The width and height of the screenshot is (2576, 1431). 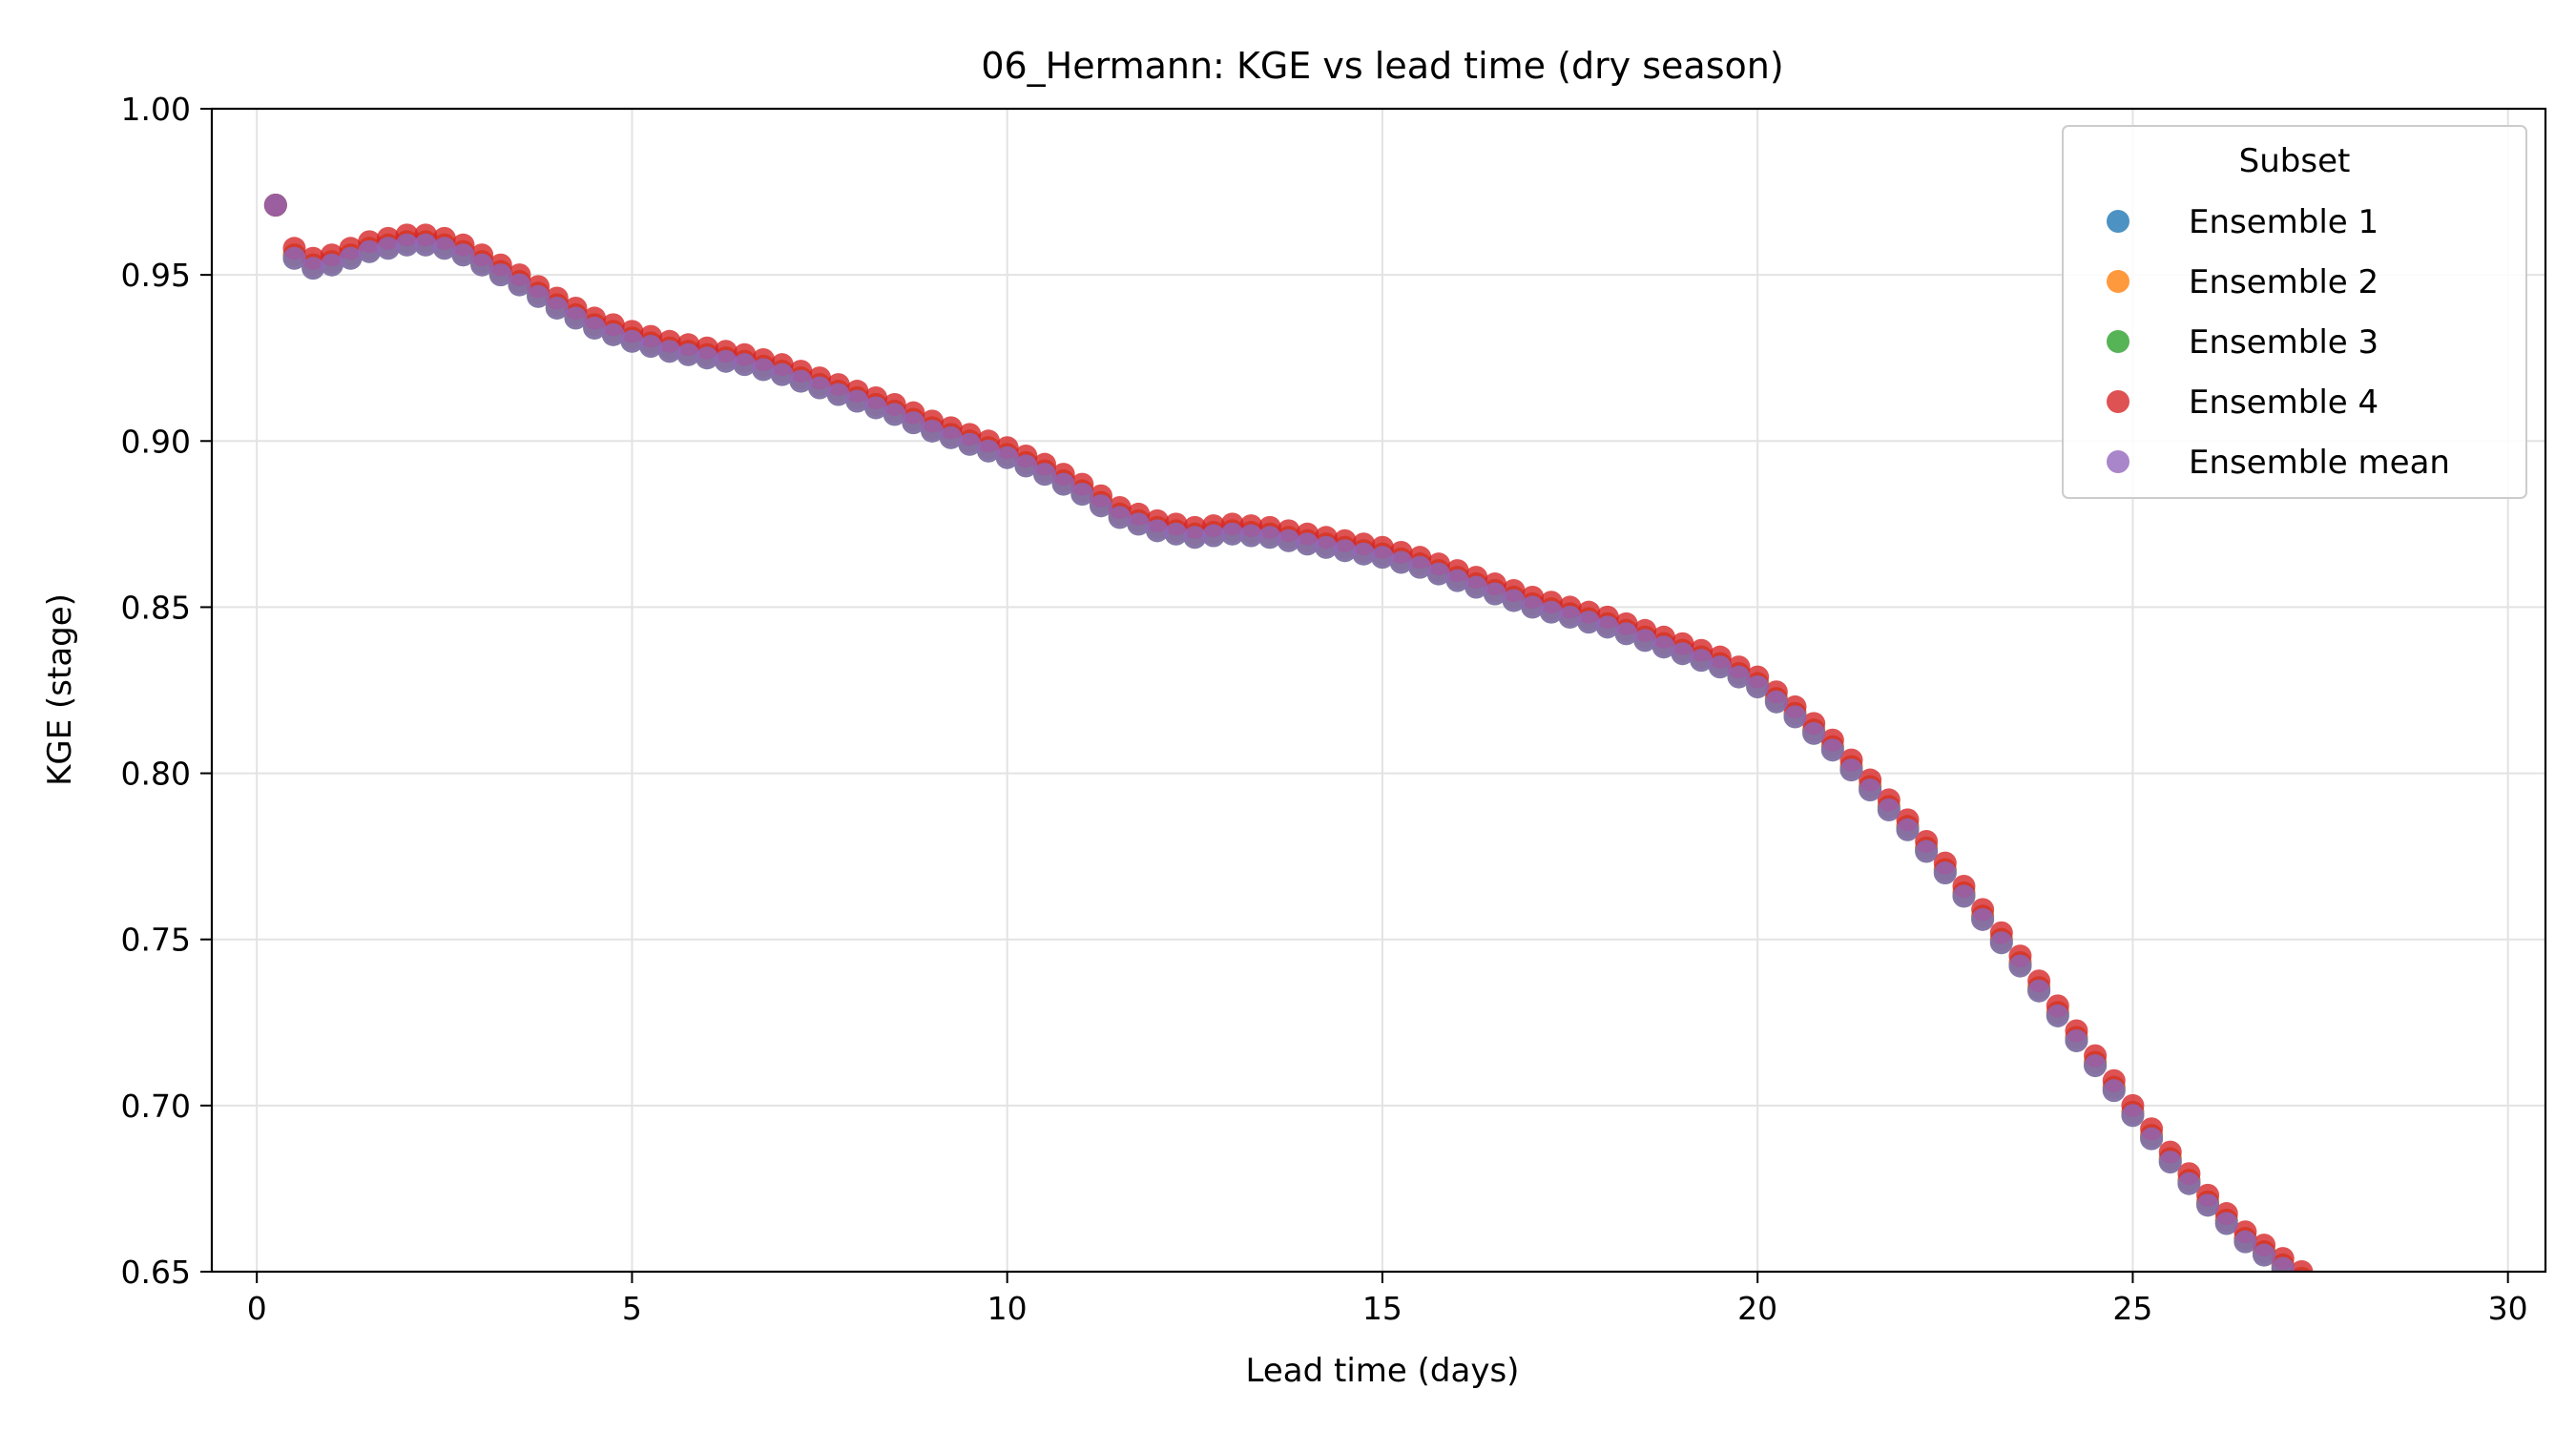 What do you see at coordinates (632, 1308) in the screenshot?
I see `x-tick-label: 5` at bounding box center [632, 1308].